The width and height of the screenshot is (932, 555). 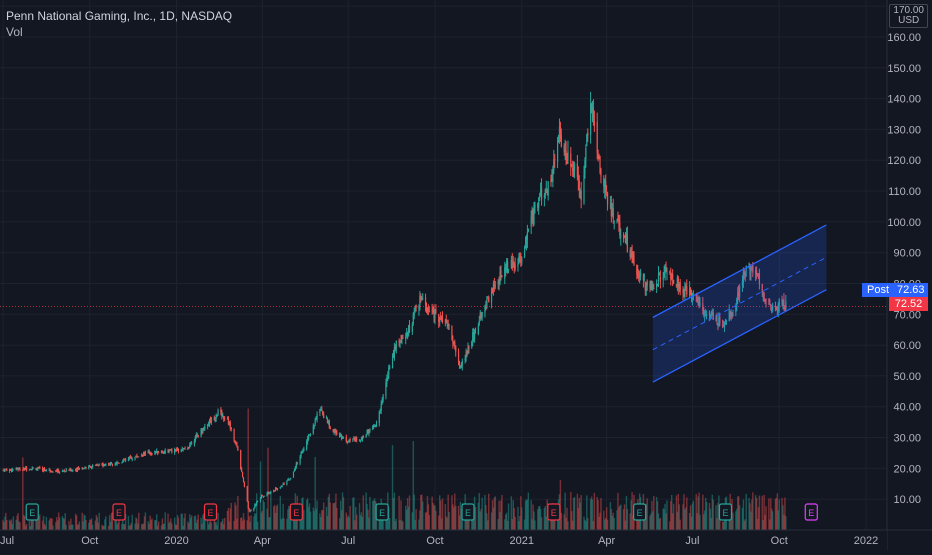 What do you see at coordinates (907, 469) in the screenshot?
I see `price-tick-label: 20.00` at bounding box center [907, 469].